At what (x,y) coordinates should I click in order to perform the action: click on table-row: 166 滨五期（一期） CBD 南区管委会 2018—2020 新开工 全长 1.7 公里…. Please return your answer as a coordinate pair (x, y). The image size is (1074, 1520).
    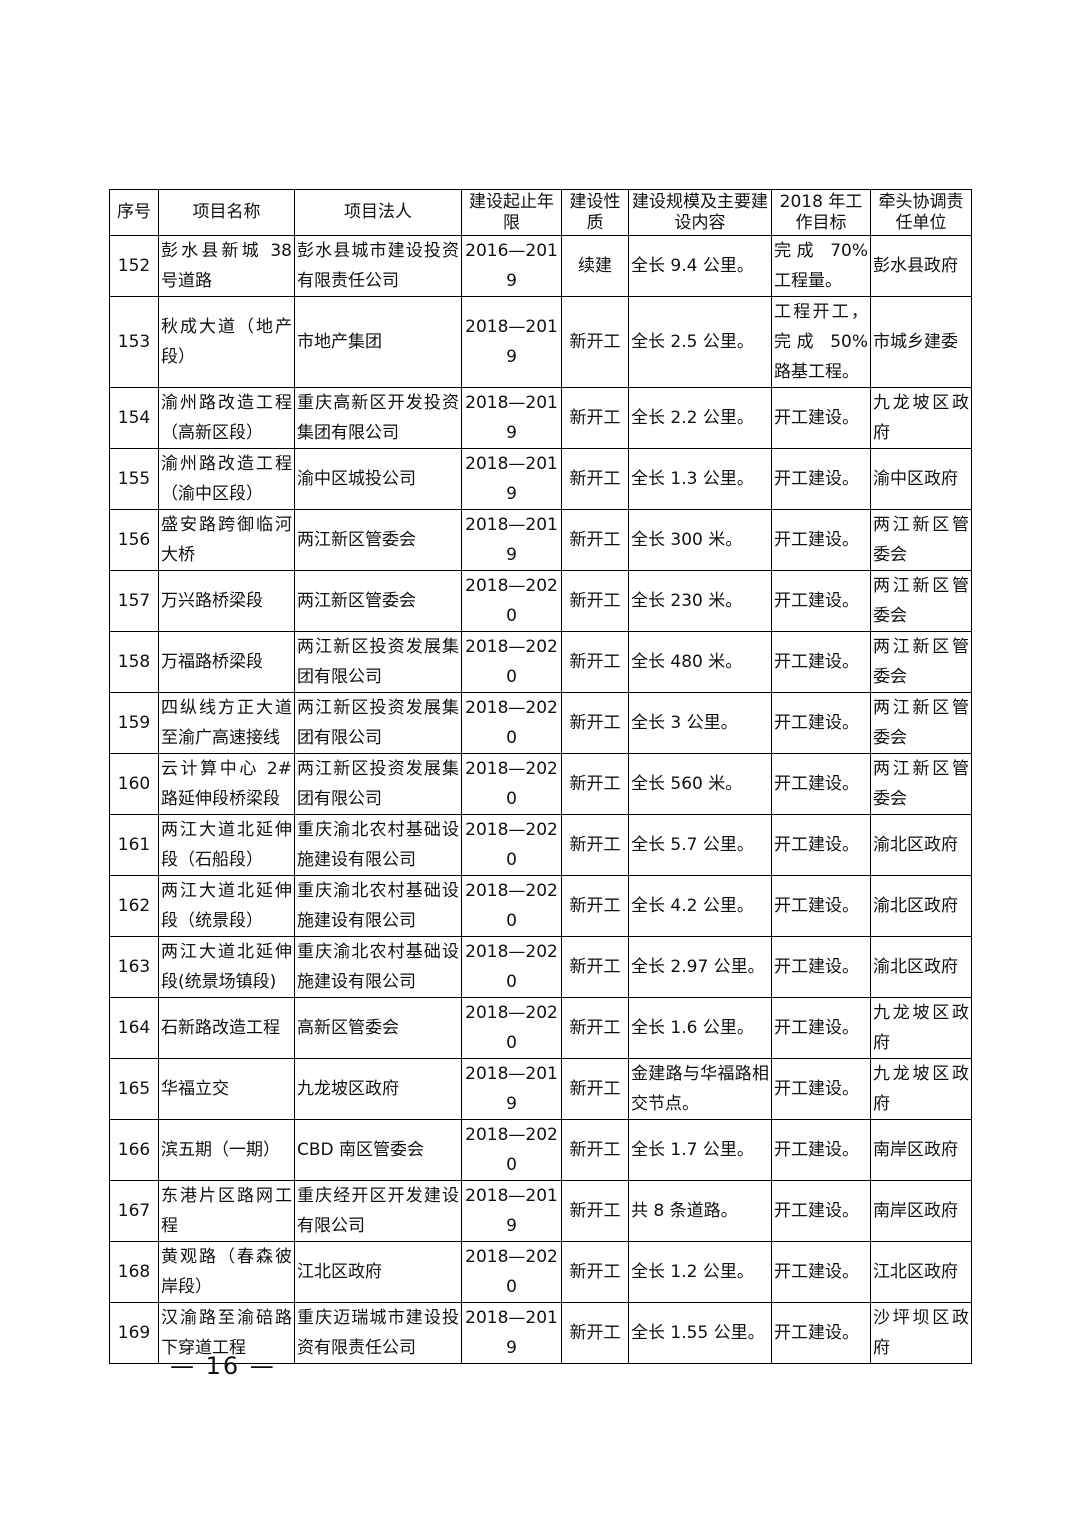
    Looking at the image, I should click on (540, 1150).